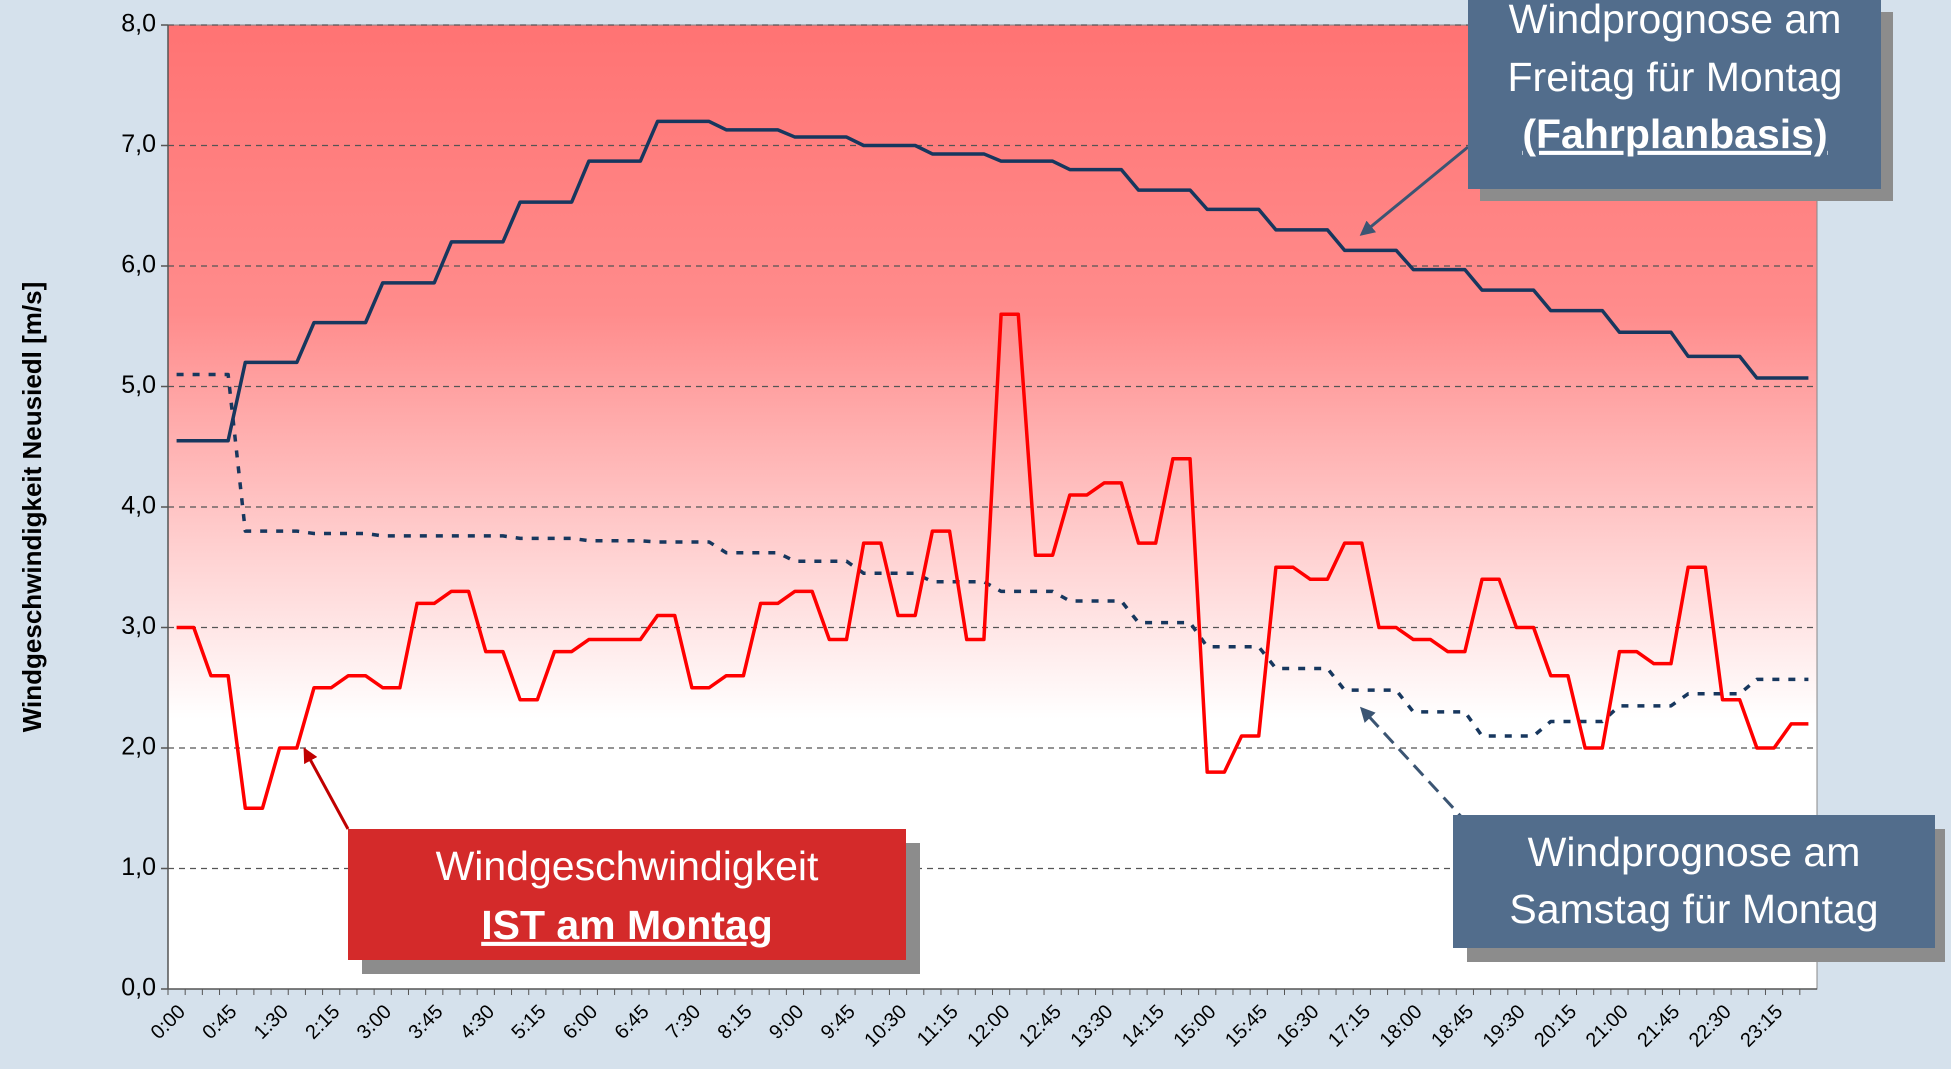  I want to click on x-tick-label: 11:15, so click(938, 1026).